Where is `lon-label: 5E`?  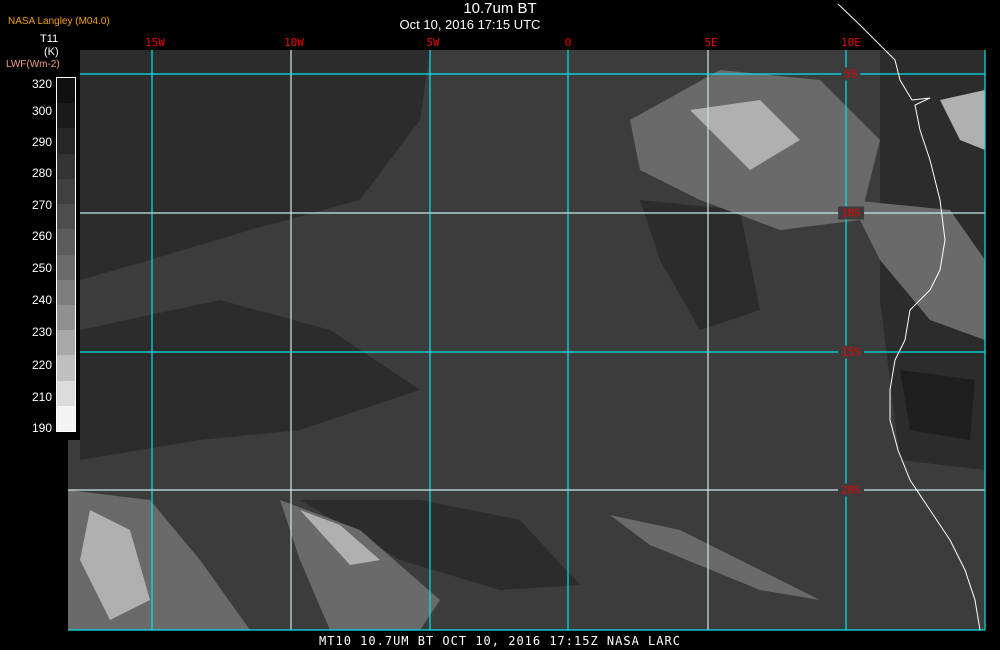
lon-label: 5E is located at coordinates (711, 42).